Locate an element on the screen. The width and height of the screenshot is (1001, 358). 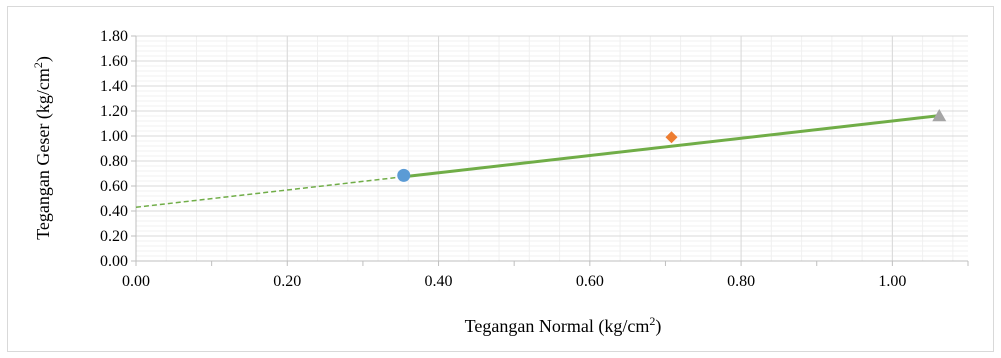
y-tick-label: 1.40 is located at coordinates (114, 86).